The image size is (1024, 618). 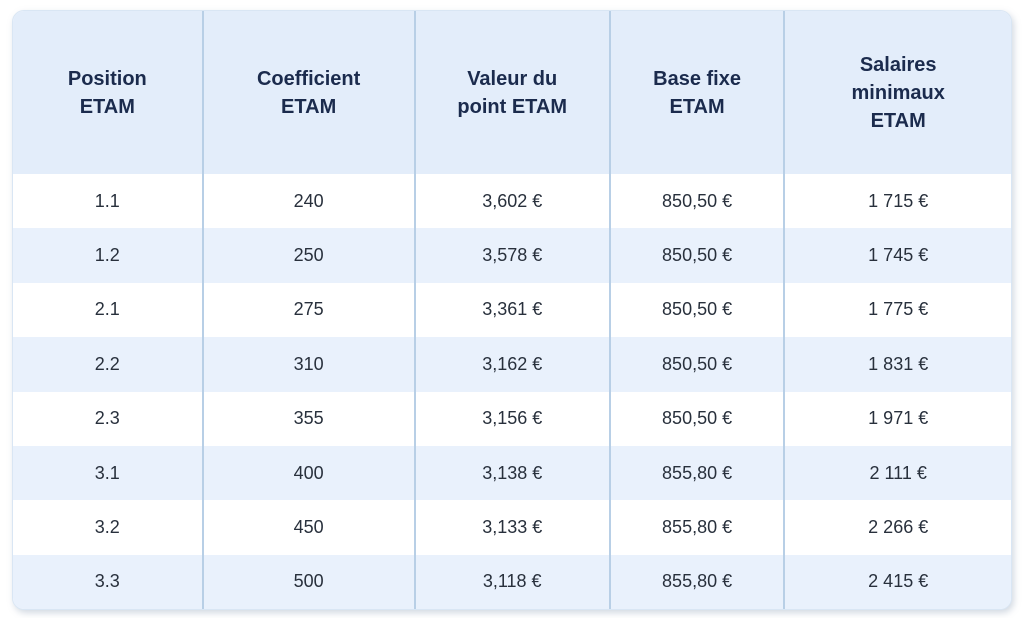 What do you see at coordinates (108, 581) in the screenshot?
I see `table-cell-position: 3.3` at bounding box center [108, 581].